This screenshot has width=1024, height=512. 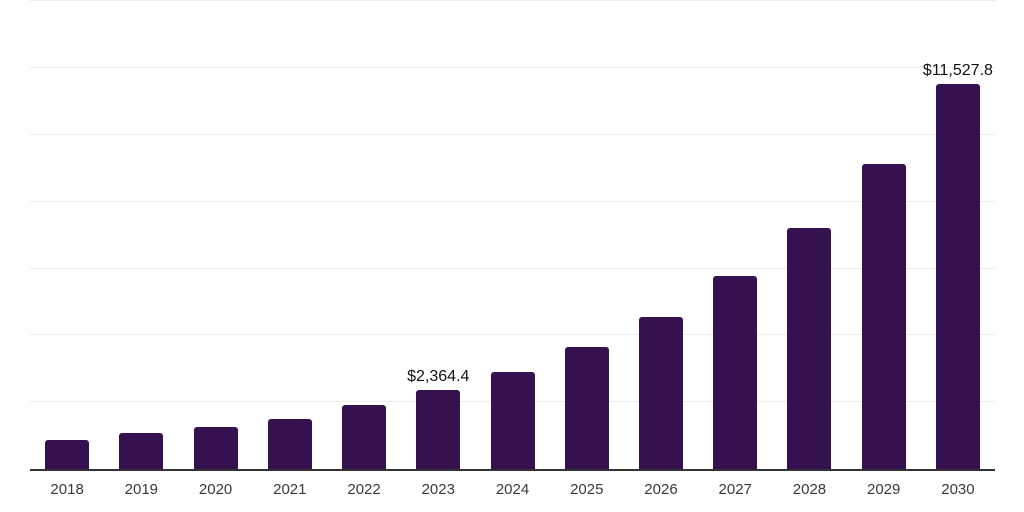 What do you see at coordinates (438, 489) in the screenshot?
I see `x-tick-2023: 2023` at bounding box center [438, 489].